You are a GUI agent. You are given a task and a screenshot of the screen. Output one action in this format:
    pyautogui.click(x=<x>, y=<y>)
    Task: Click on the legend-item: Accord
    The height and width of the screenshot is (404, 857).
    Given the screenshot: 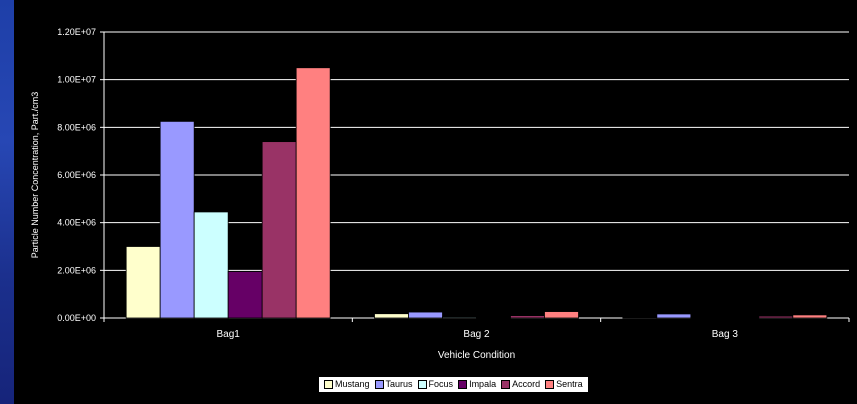 What is the action you would take?
    pyautogui.click(x=520, y=384)
    